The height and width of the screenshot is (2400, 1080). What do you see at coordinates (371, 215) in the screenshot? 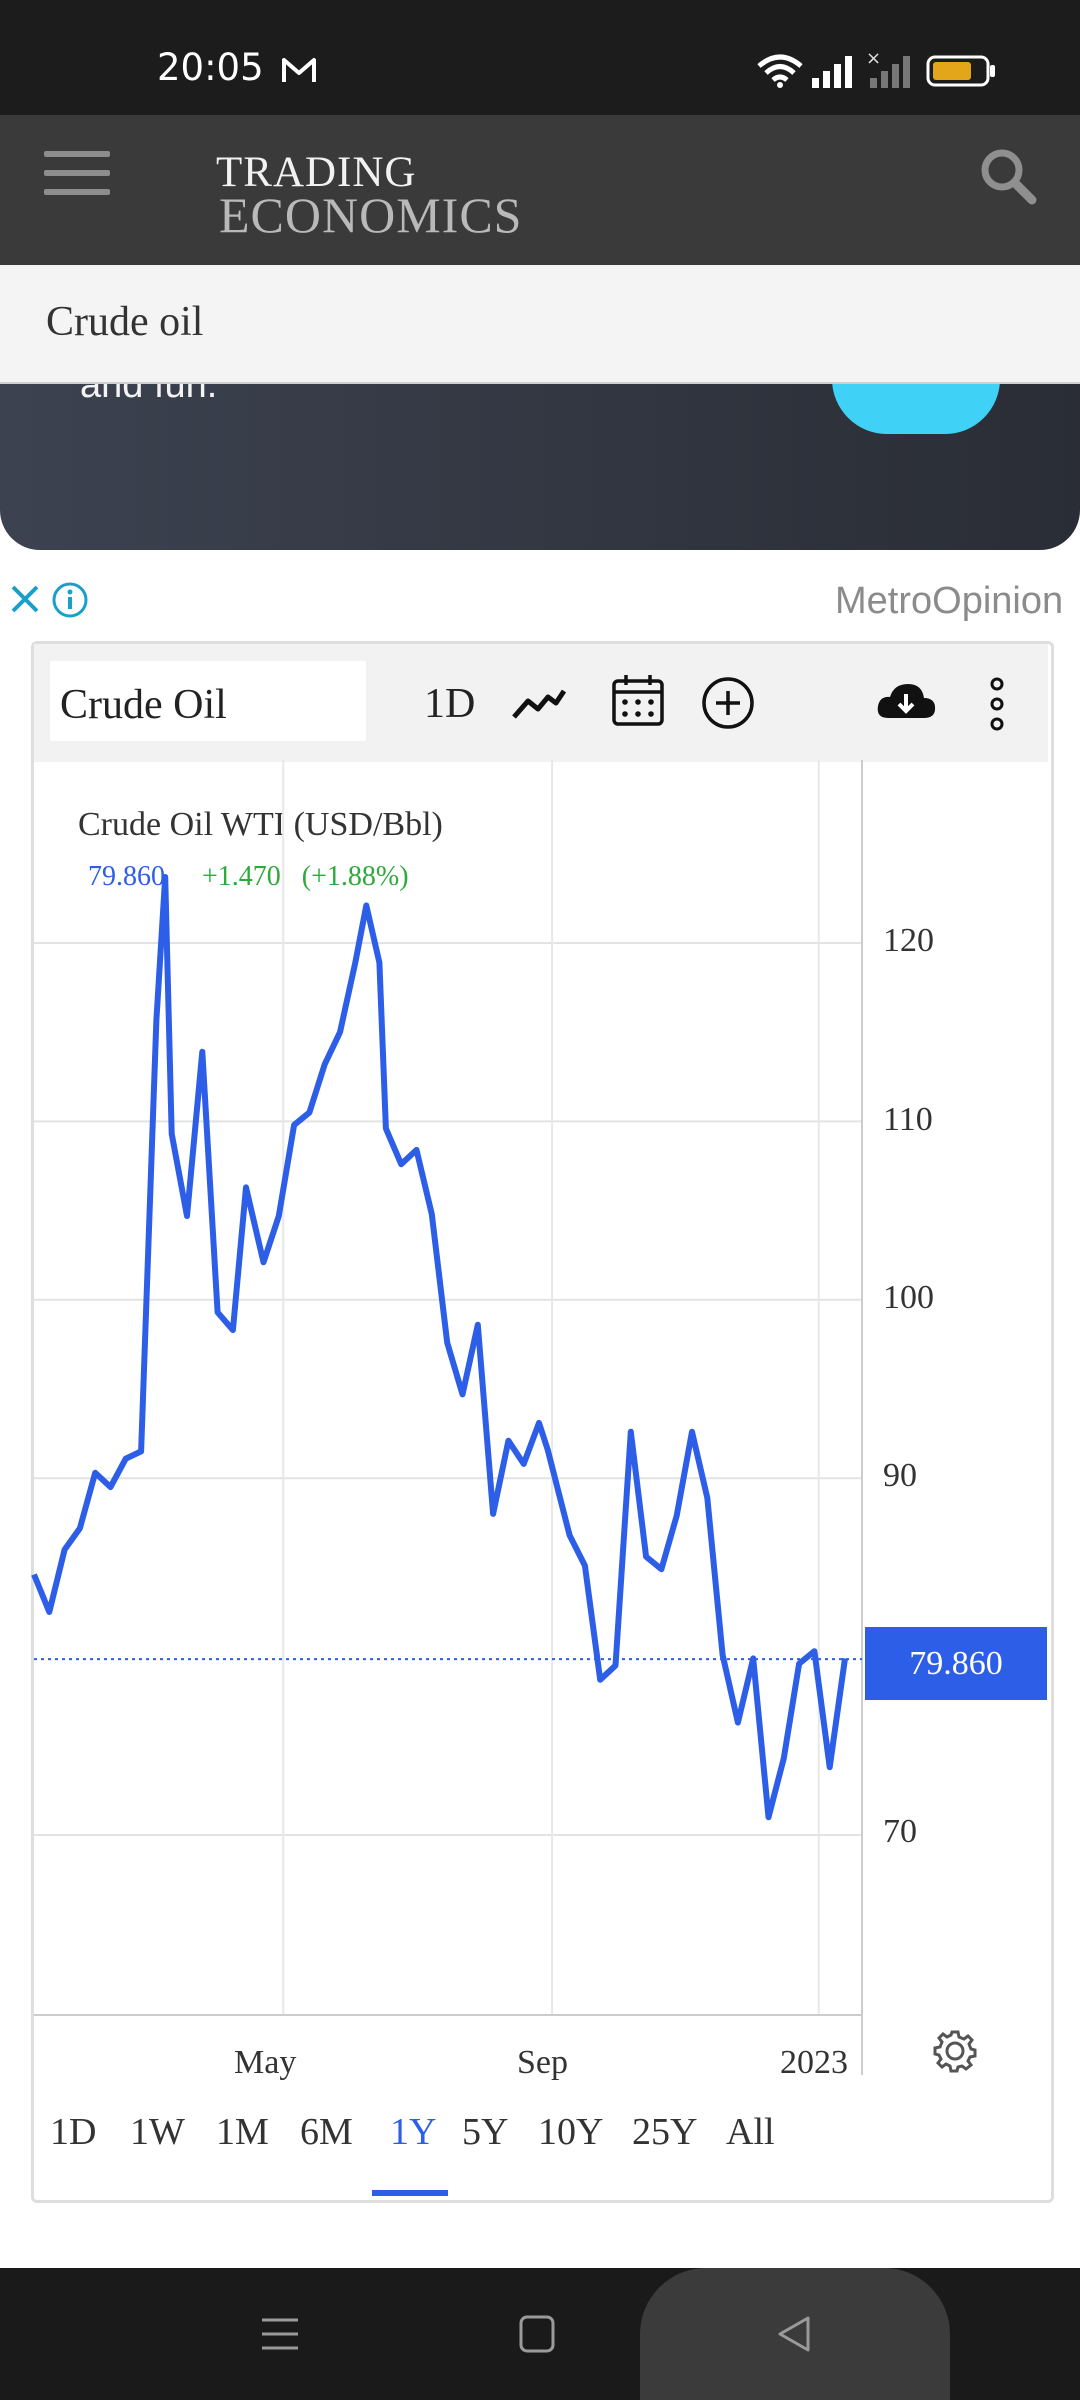
I see `logo-economics: ECONOMICS` at bounding box center [371, 215].